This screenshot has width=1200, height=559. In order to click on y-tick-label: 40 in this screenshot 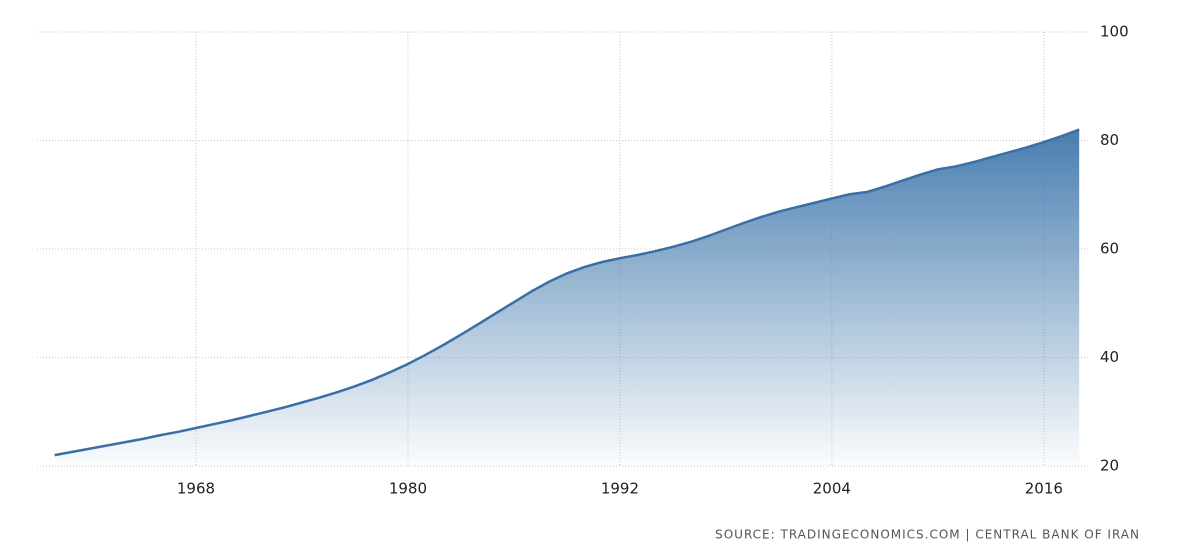, I will do `click(1109, 357)`.